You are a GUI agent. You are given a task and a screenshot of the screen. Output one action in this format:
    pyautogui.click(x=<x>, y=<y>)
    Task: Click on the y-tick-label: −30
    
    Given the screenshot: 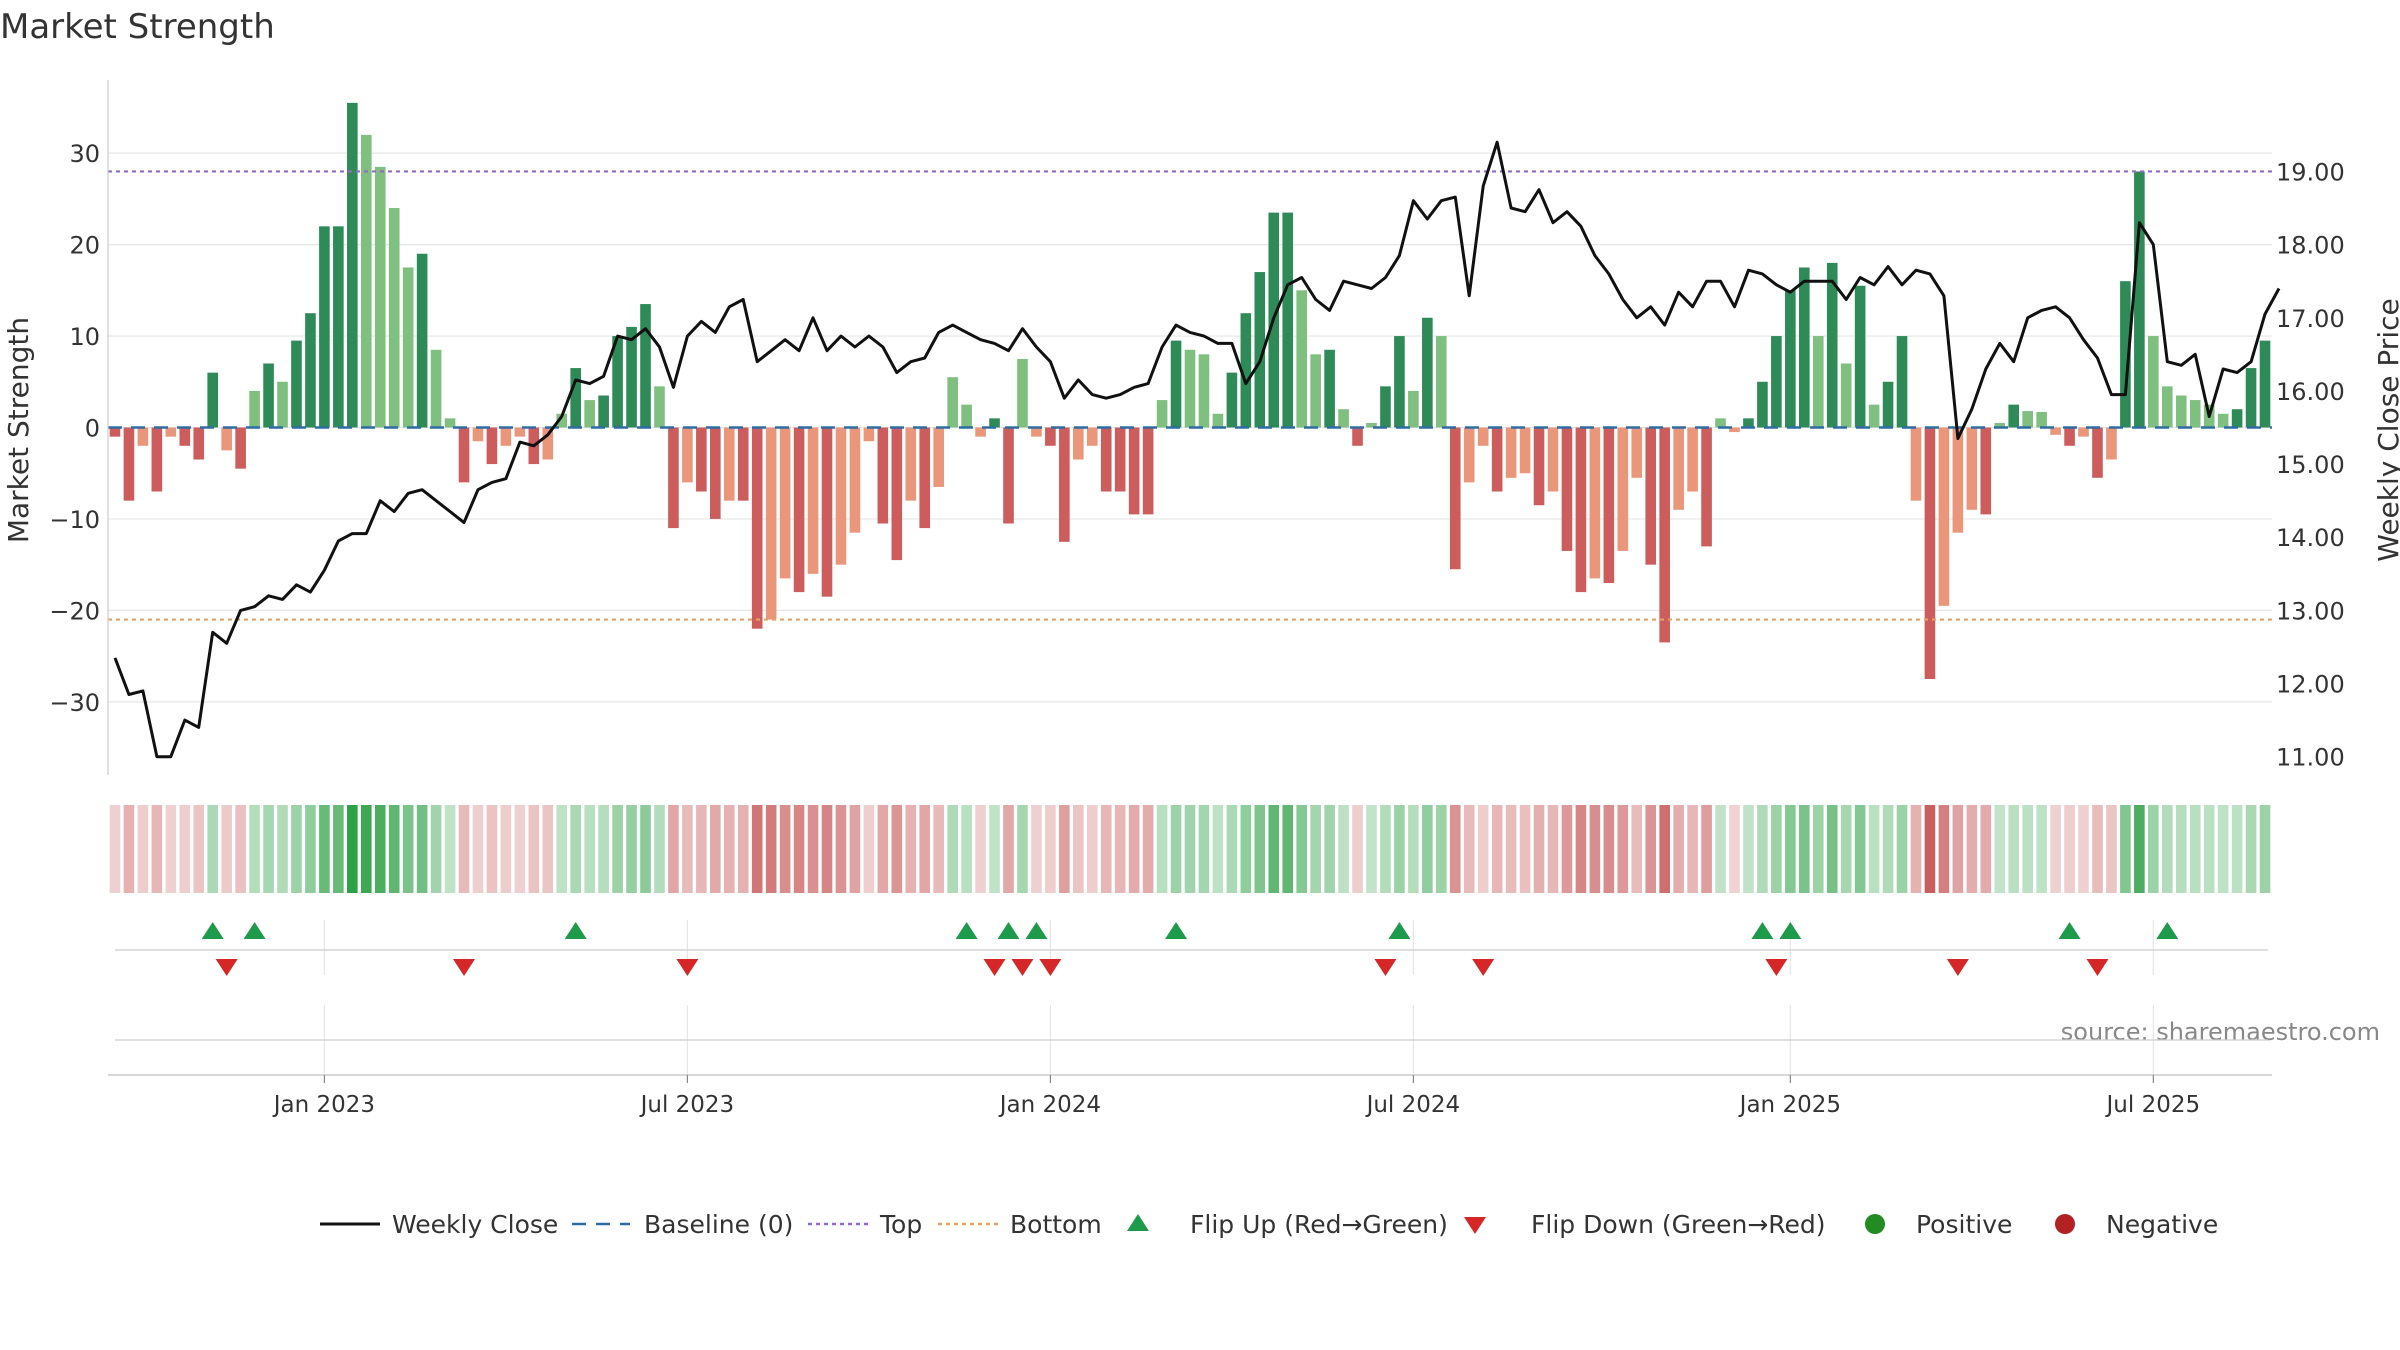 What is the action you would take?
    pyautogui.click(x=74, y=703)
    